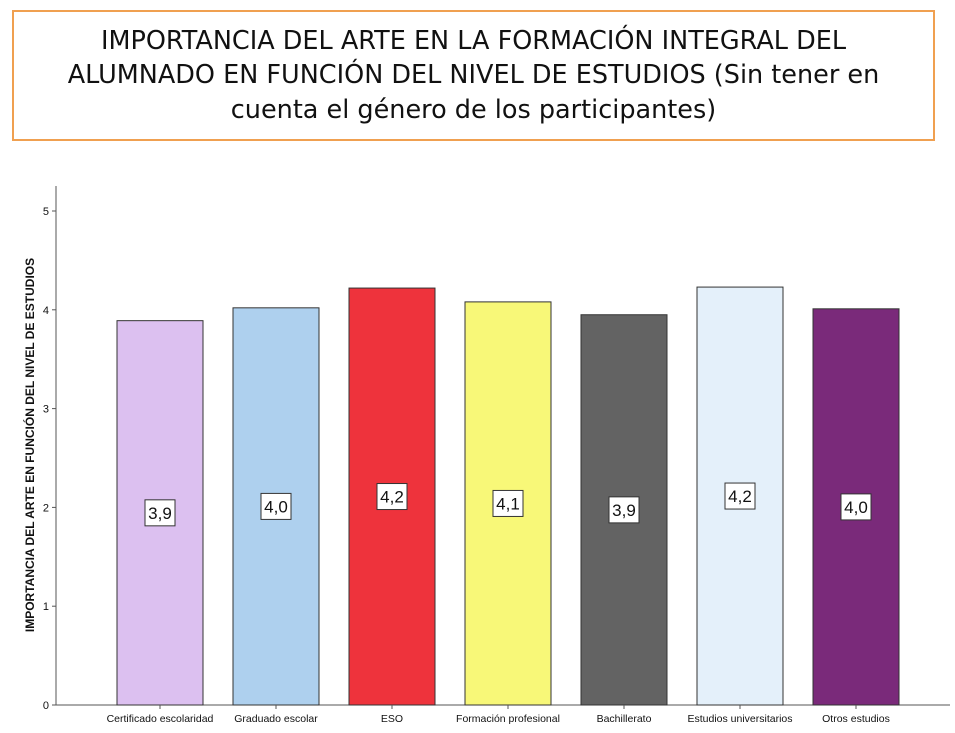  I want to click on y-tick-label: 1, so click(46, 607).